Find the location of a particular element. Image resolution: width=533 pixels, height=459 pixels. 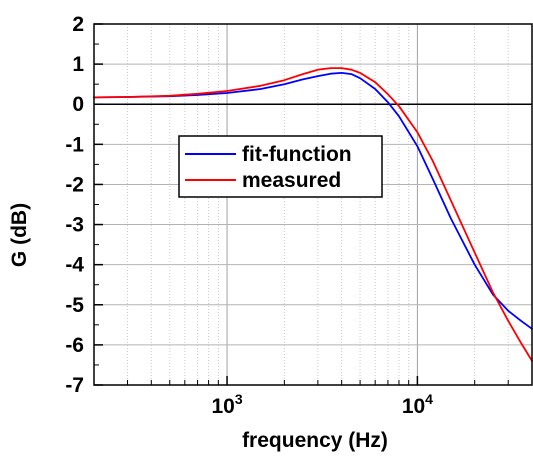

legend-label-fit-function: fit-function is located at coordinates (297, 154).